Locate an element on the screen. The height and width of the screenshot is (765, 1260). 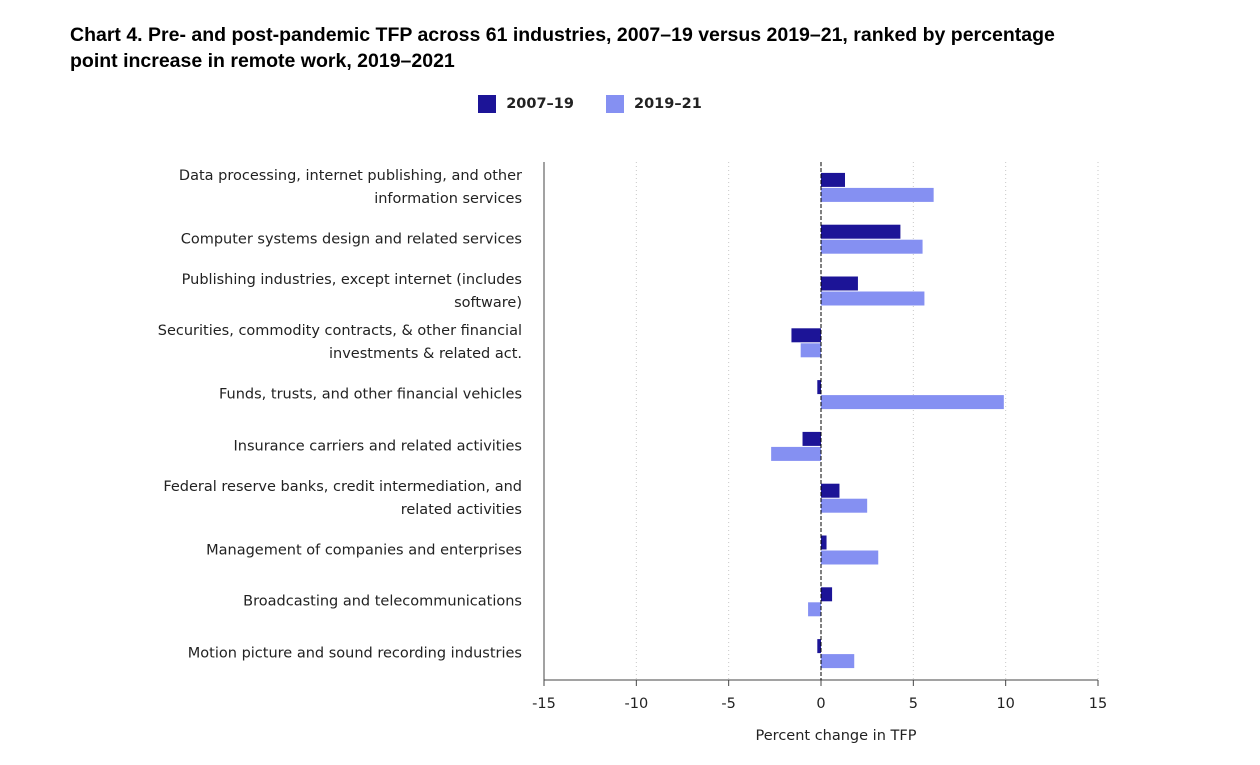
legend-item: 2007–19 is located at coordinates (526, 104).